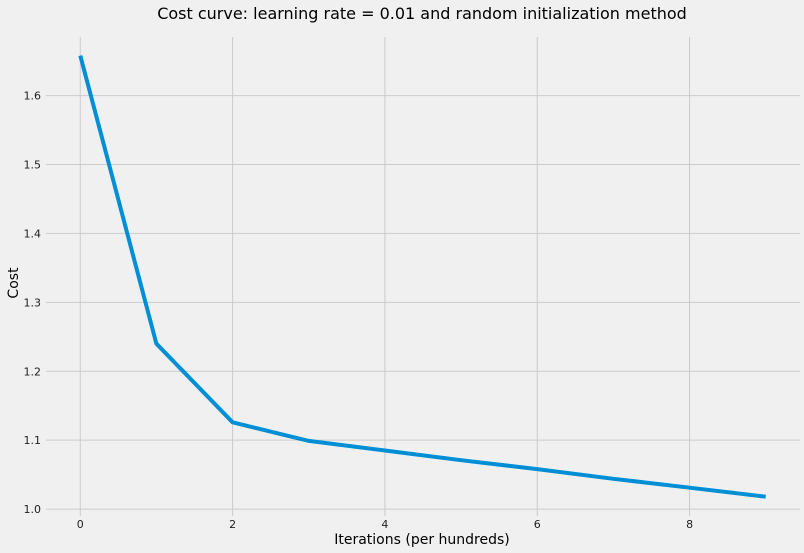  I want to click on x-axis-label: Iterations (per hundreds), so click(422, 540).